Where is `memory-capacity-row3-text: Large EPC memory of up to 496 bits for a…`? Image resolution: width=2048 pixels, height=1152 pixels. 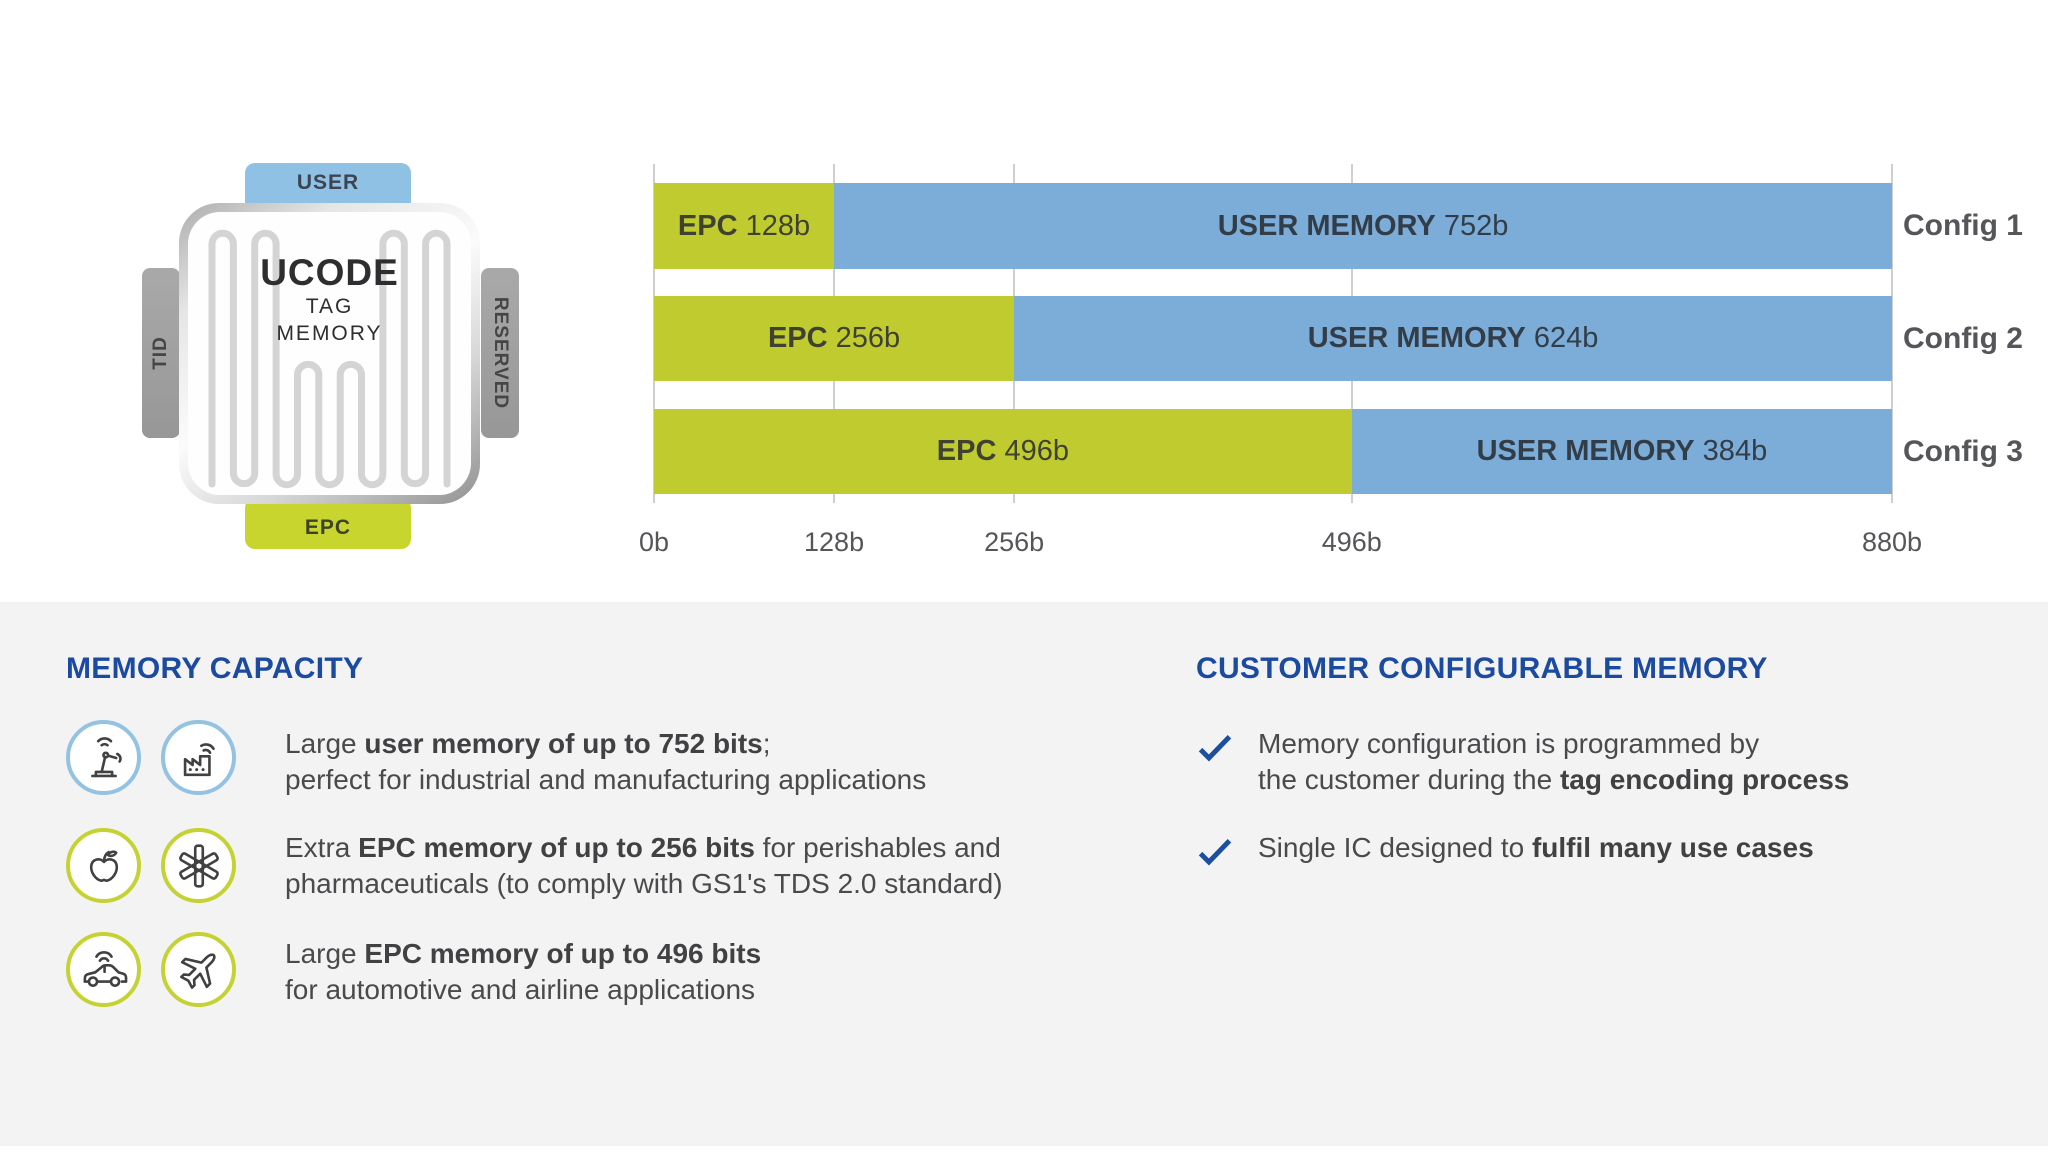
memory-capacity-row3-text: Large EPC memory of up to 496 bits for a… is located at coordinates (523, 972).